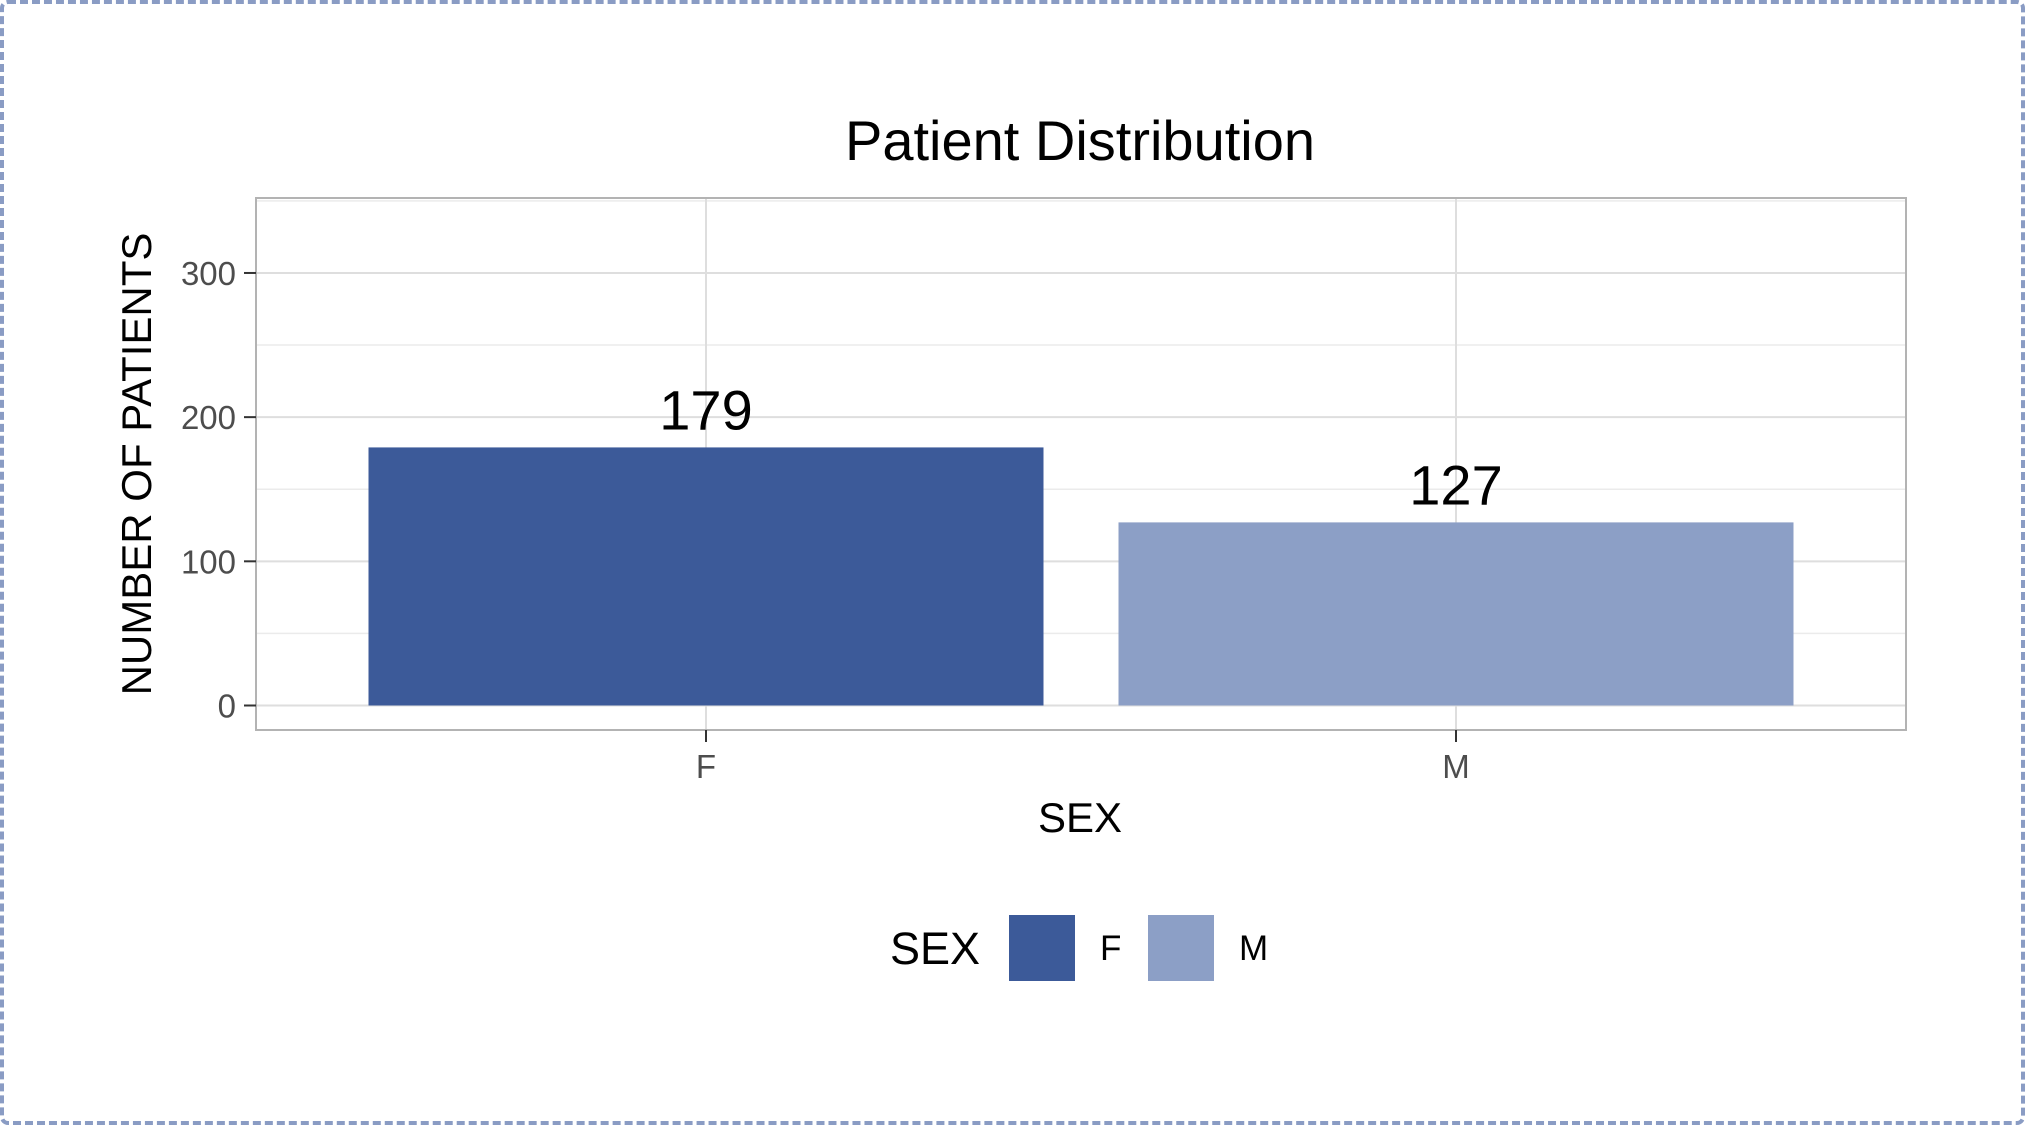 This screenshot has width=2025, height=1125. What do you see at coordinates (1110, 948) in the screenshot?
I see `legend-label-F: F` at bounding box center [1110, 948].